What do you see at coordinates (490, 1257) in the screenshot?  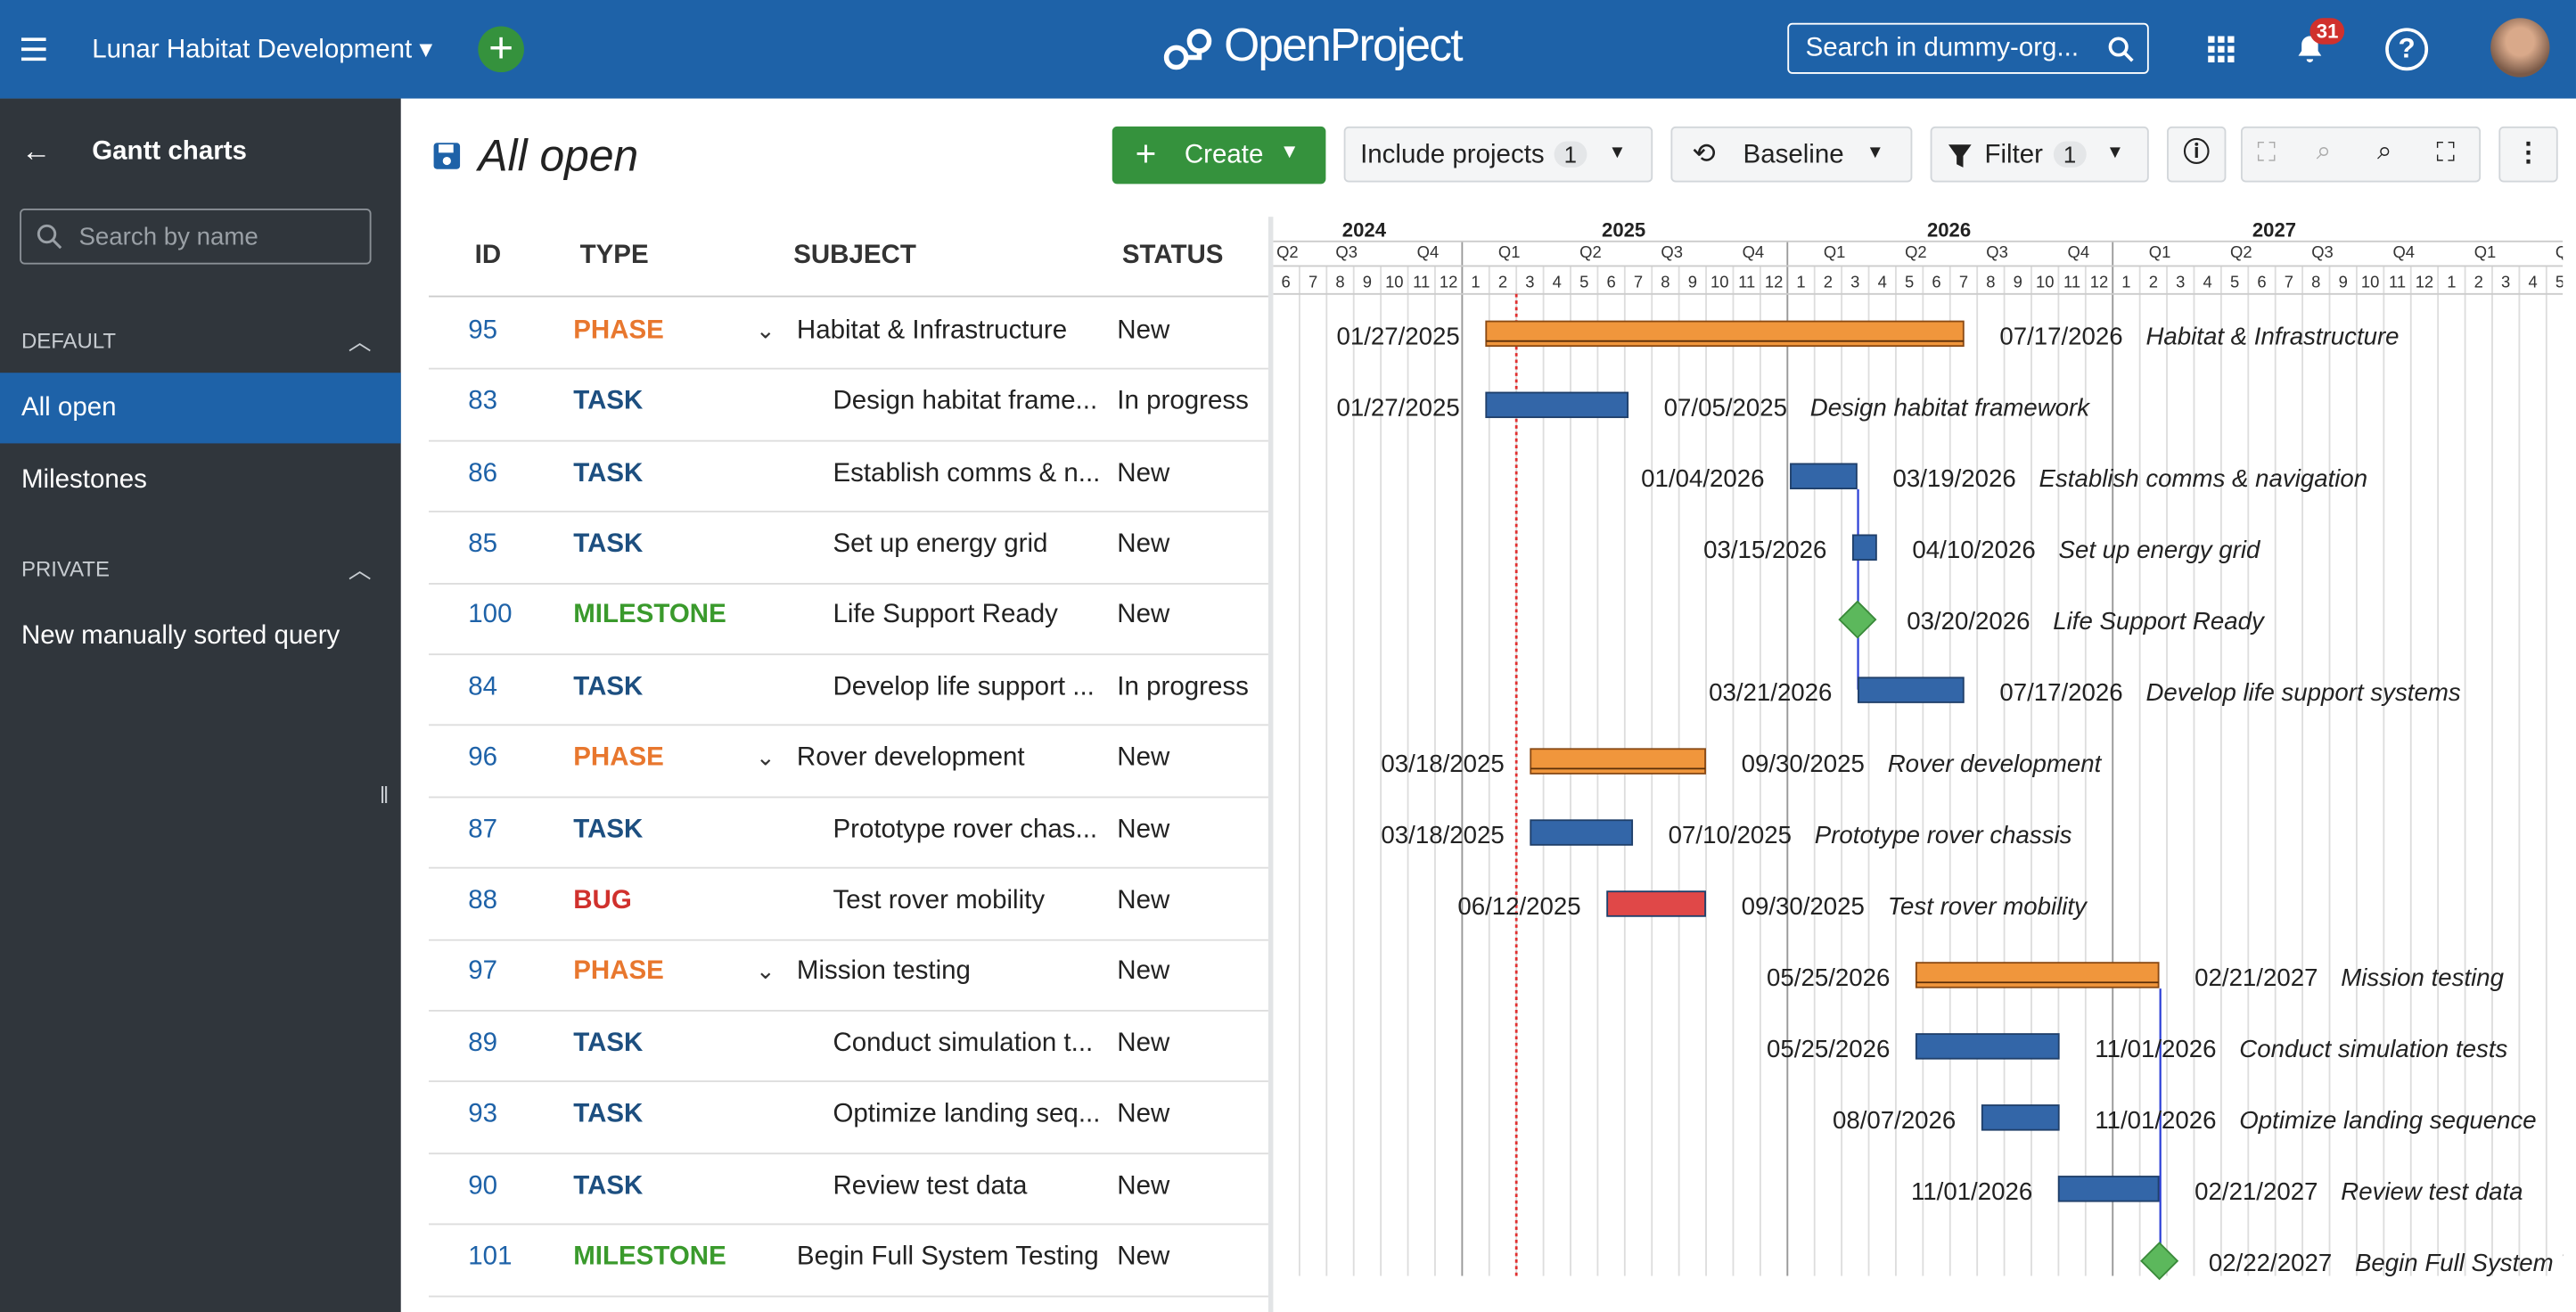 I see `id-cell: 101` at bounding box center [490, 1257].